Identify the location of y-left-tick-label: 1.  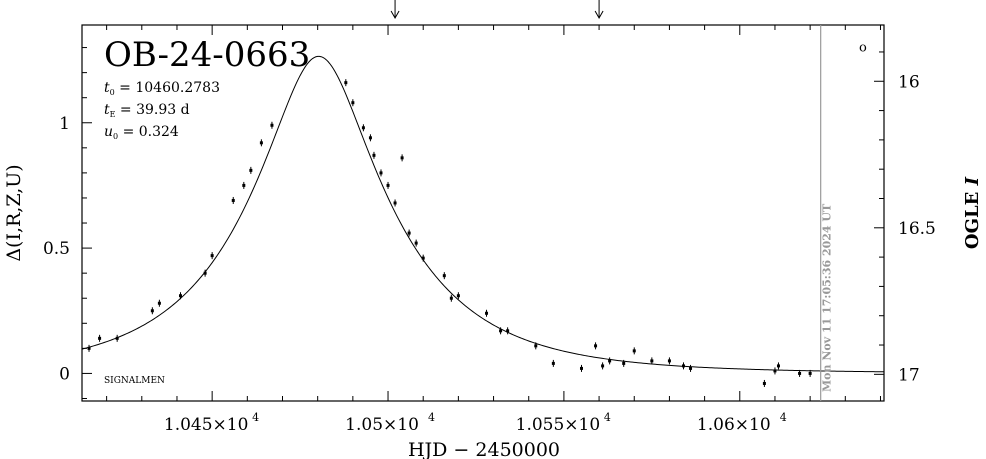
(64, 124).